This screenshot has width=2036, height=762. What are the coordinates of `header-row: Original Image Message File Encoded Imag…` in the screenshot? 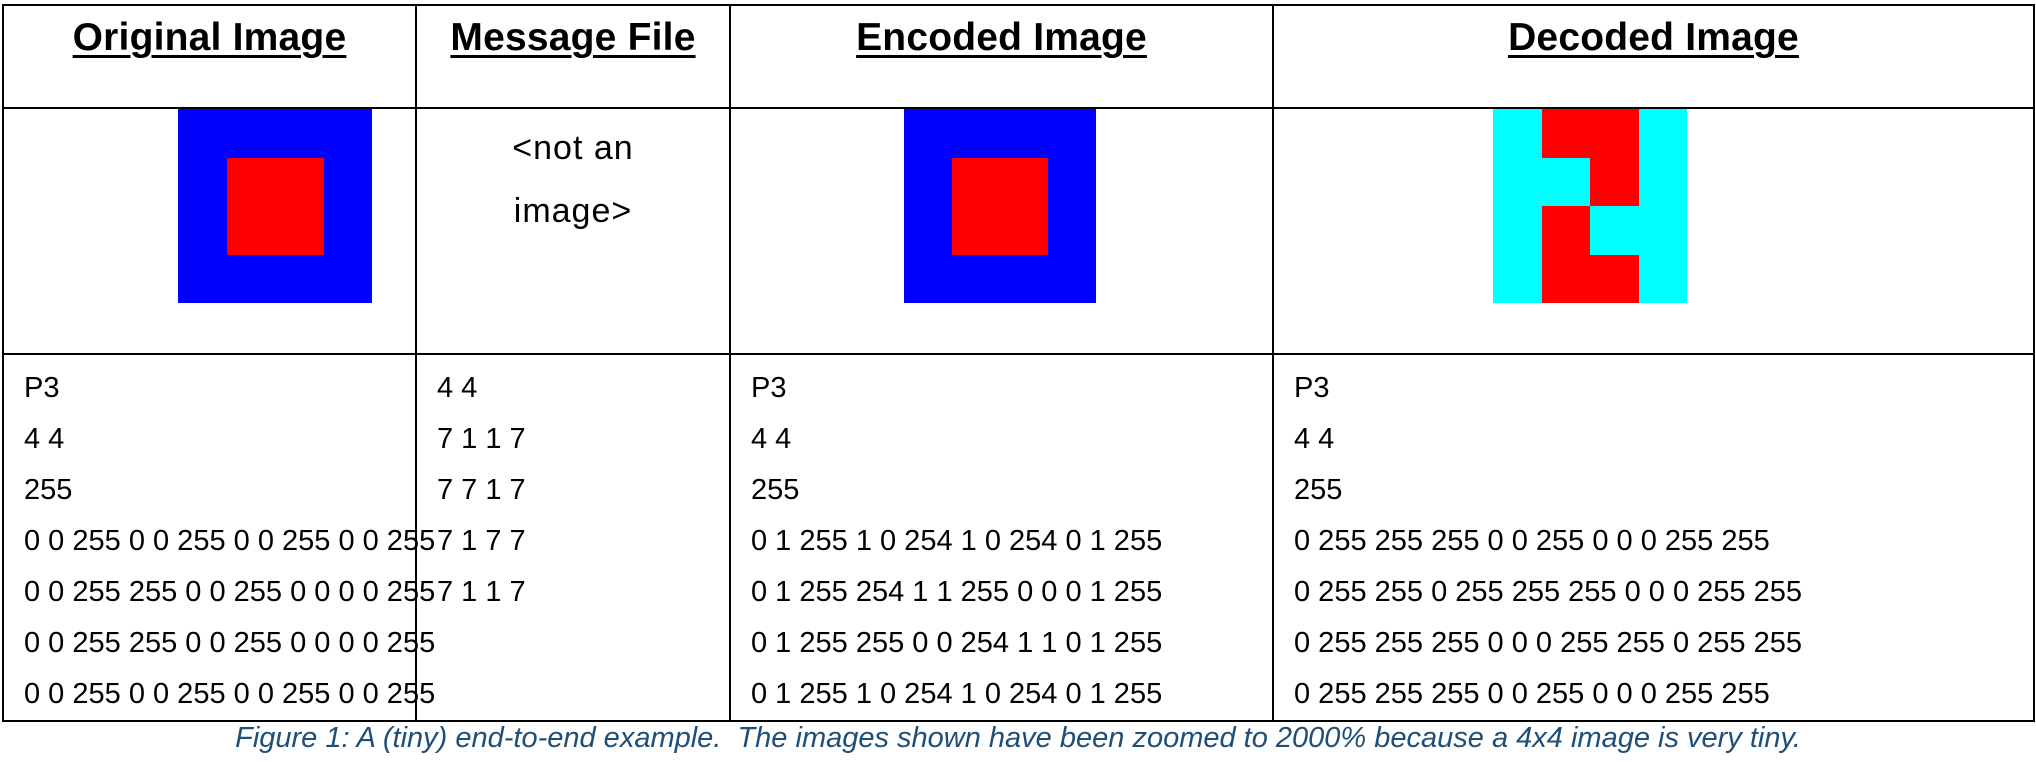 It's located at (1018, 56).